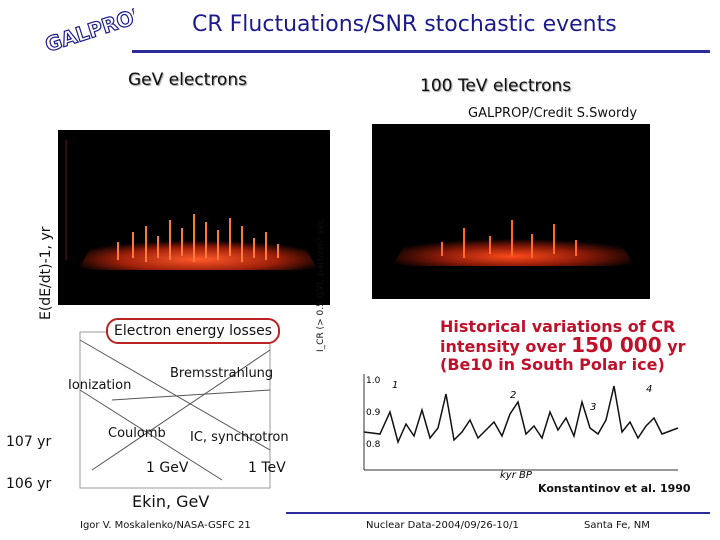 Image resolution: width=720 pixels, height=540 pixels. I want to click on galprop-logo: GALPROP, so click(97, 31).